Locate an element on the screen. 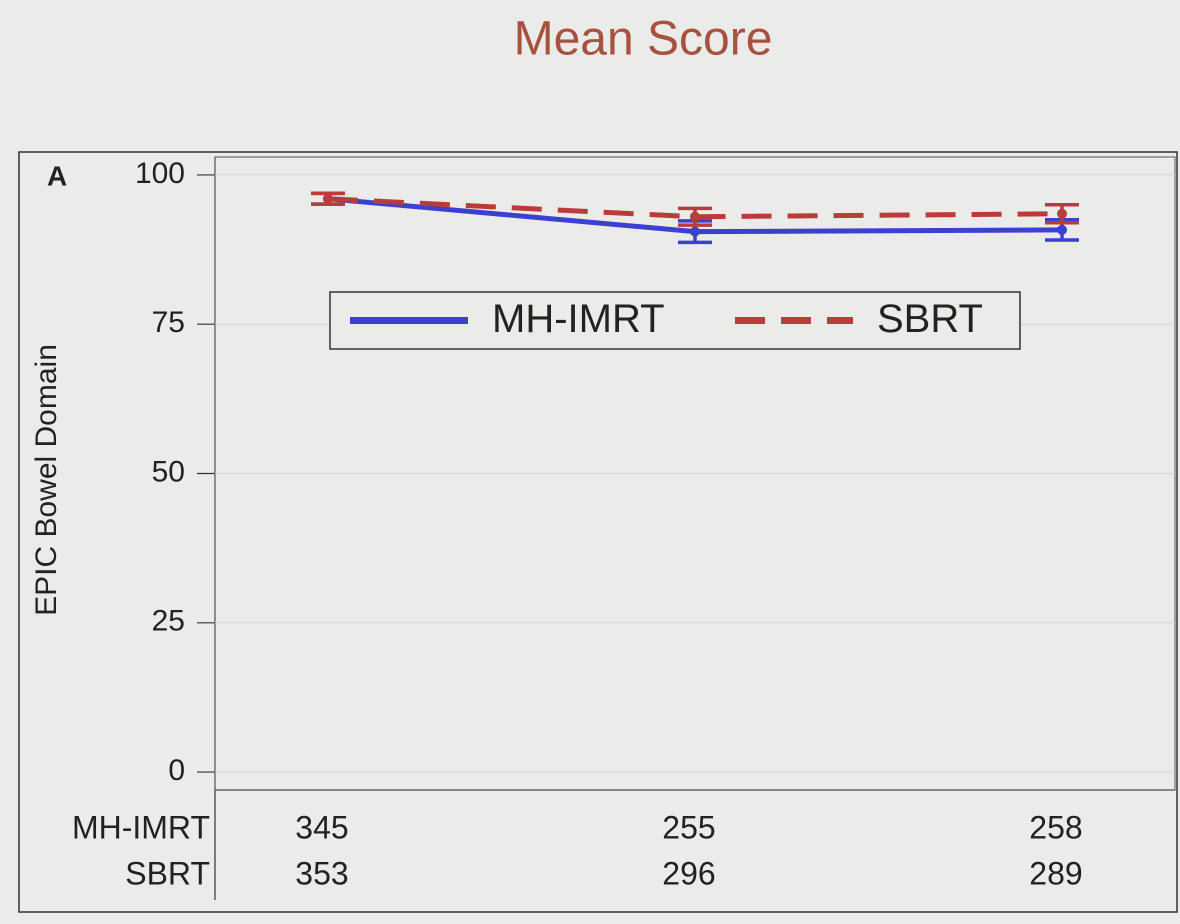 The width and height of the screenshot is (1180, 924). at-risk-label: MH-IMRT is located at coordinates (141, 827).